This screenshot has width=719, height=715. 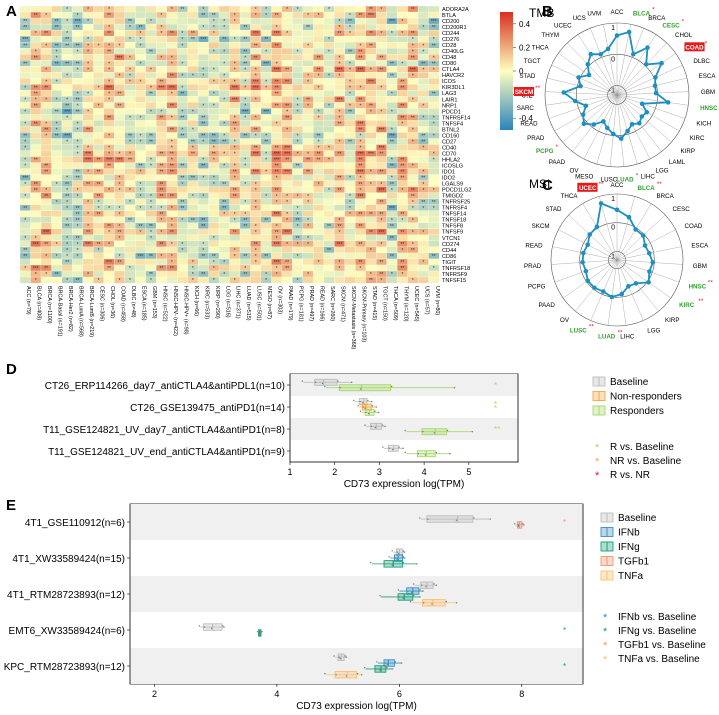 I want to click on heatmap-row-label-lair1: LAIR1, so click(x=450, y=100).